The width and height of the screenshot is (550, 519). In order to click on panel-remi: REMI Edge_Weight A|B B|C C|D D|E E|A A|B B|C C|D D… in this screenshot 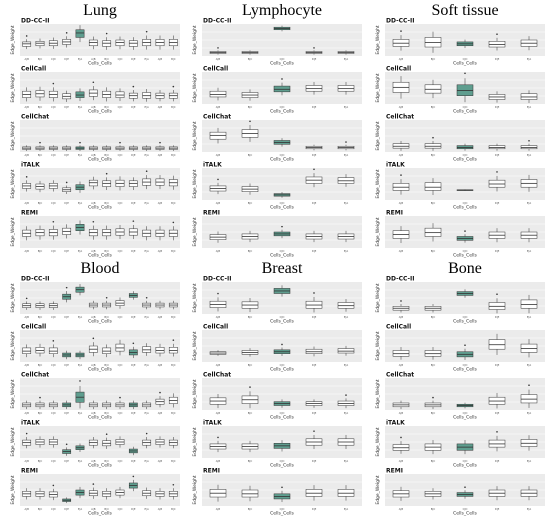, I will do `click(95, 234)`.